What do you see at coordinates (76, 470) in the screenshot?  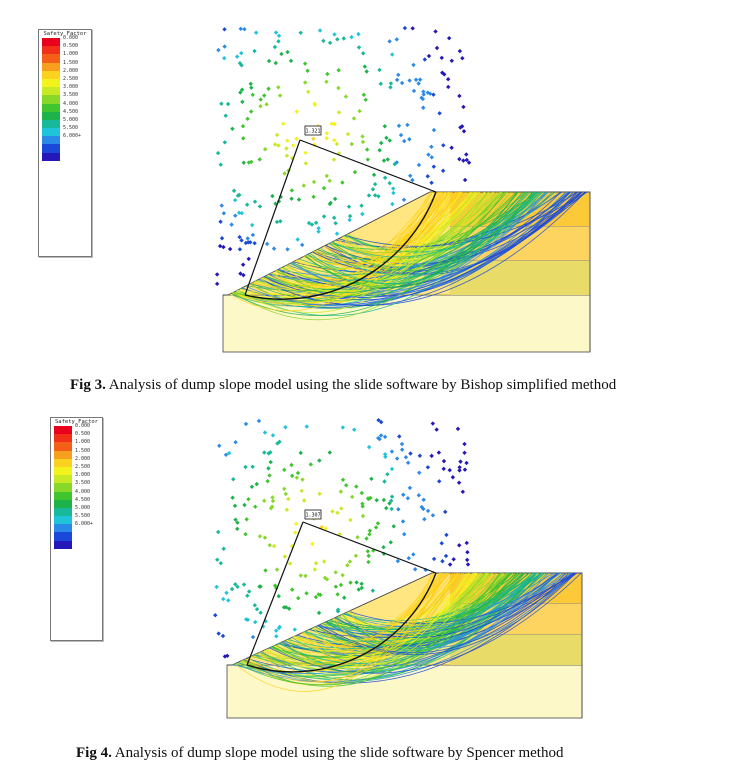 I see `legend-row: 2.500` at bounding box center [76, 470].